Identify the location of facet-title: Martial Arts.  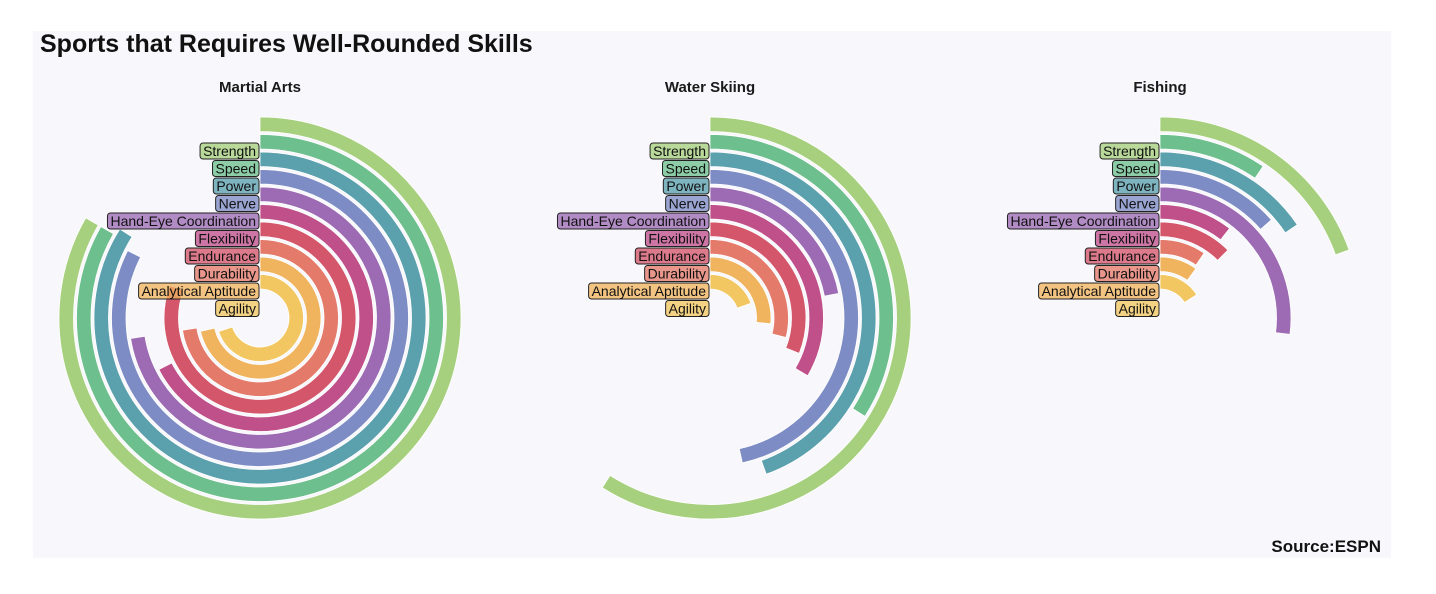
(260, 87).